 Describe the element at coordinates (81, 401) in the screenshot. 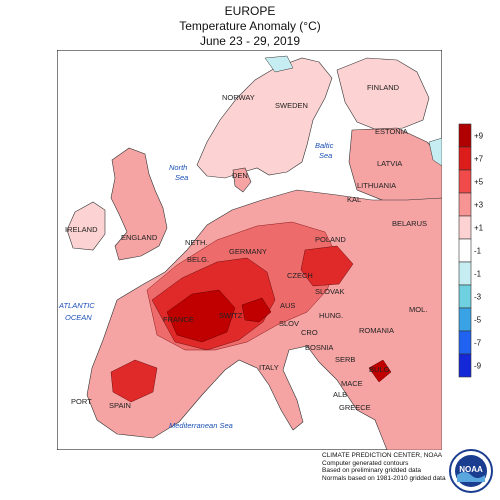

I see `label-port: PORT` at that location.